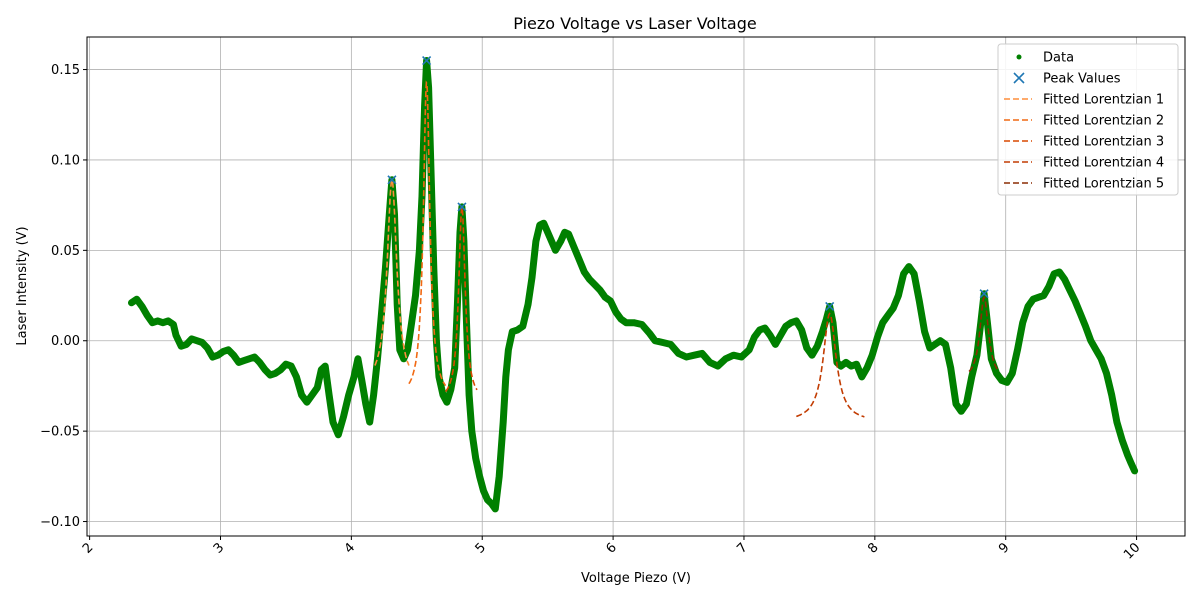 The image size is (1200, 600). I want to click on y-tick-label: 0.05, so click(65, 251).